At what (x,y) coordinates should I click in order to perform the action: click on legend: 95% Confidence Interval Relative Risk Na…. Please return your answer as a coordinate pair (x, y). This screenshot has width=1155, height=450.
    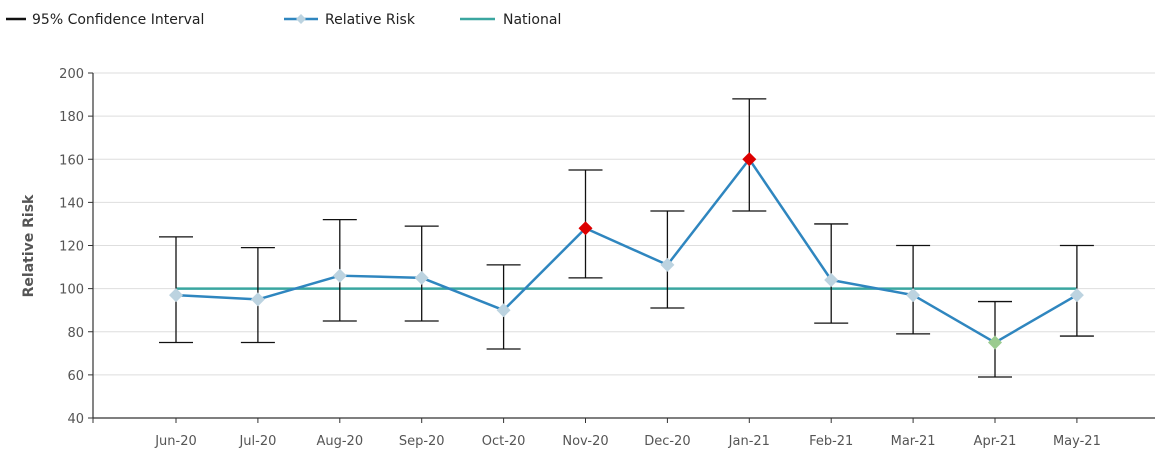
    Looking at the image, I should click on (283, 20).